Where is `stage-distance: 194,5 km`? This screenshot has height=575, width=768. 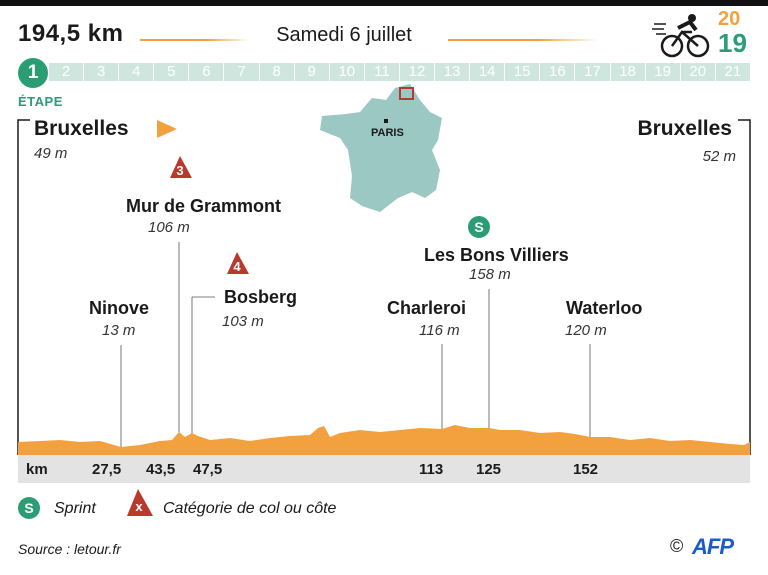 stage-distance: 194,5 km is located at coordinates (71, 33).